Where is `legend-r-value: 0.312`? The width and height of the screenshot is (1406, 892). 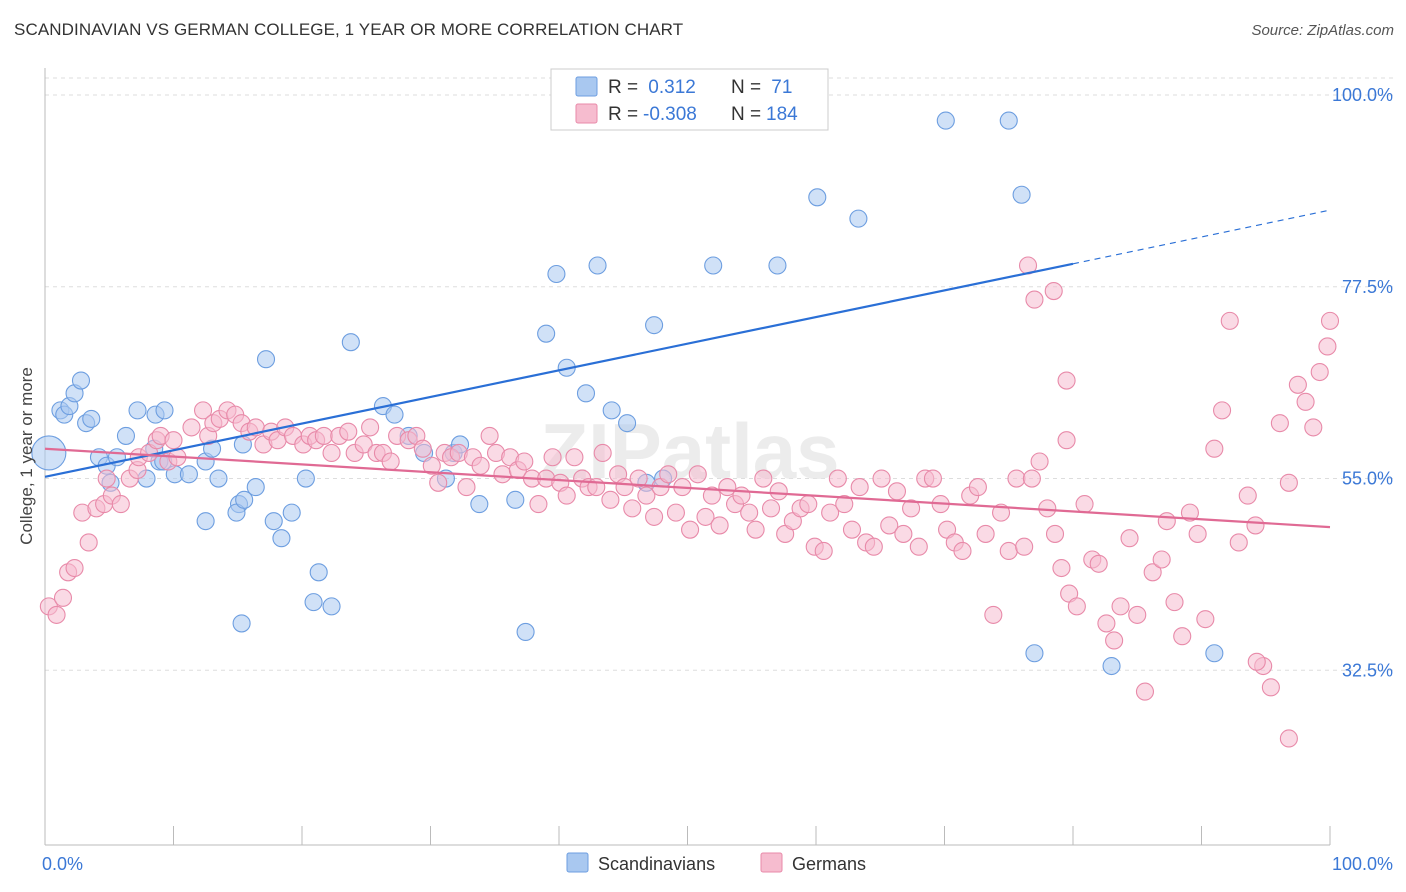 legend-r-value: 0.312 is located at coordinates (669, 87).